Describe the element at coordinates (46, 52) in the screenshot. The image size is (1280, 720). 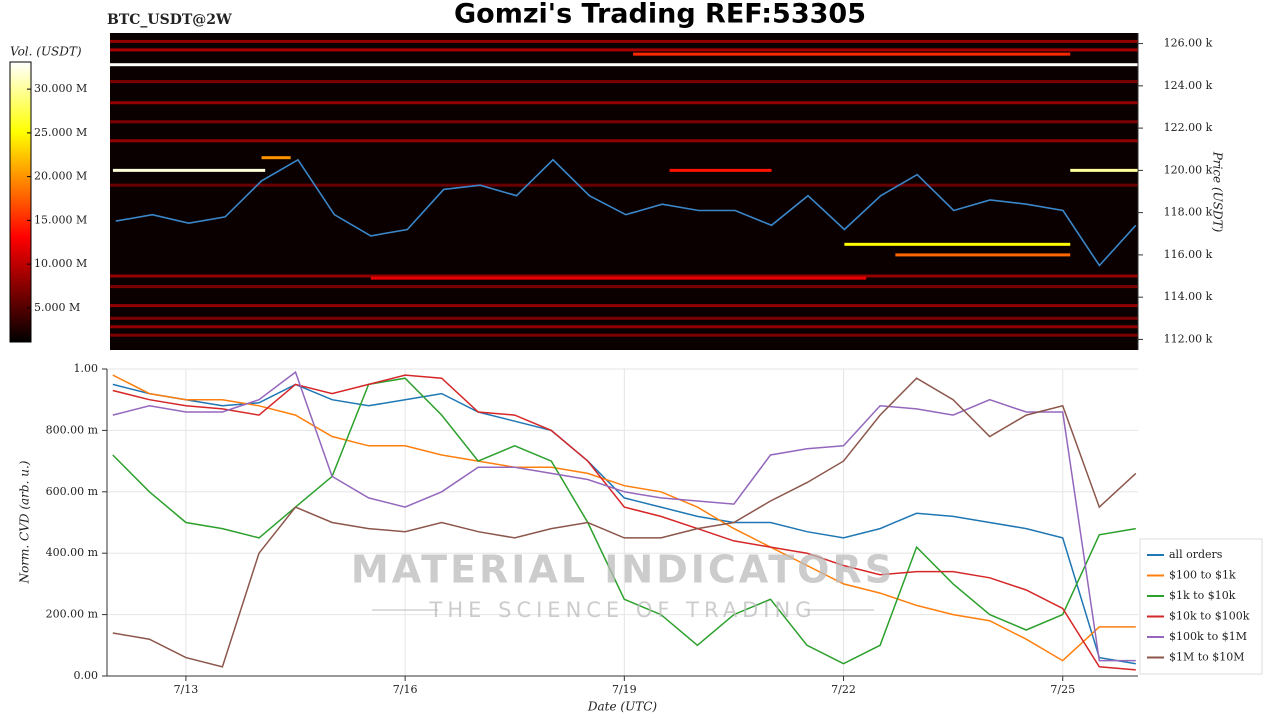
I see `colorbar-label: Vol. (USDT)` at that location.